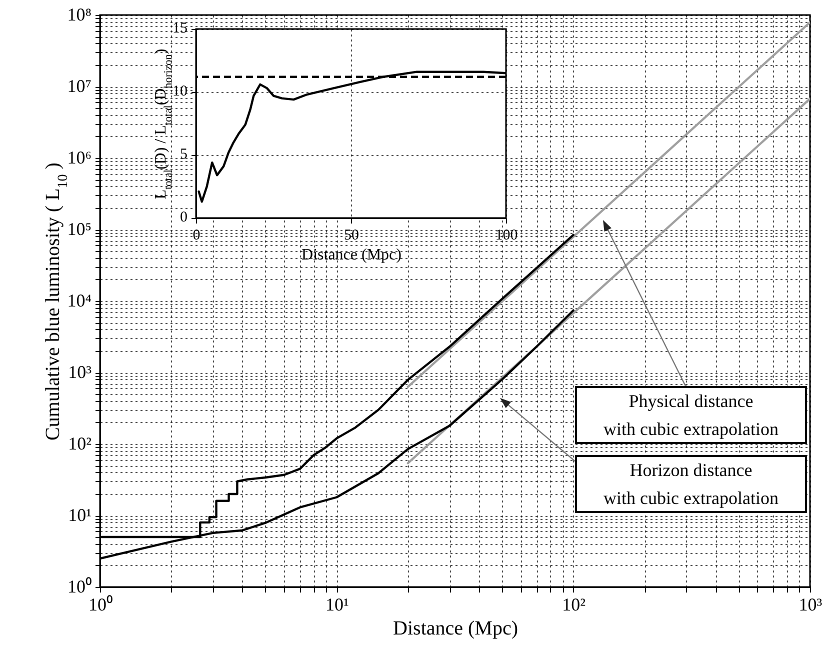 This screenshot has height=659, width=830. What do you see at coordinates (79, 158) in the screenshot?
I see `y-tick-label: 10⁶` at bounding box center [79, 158].